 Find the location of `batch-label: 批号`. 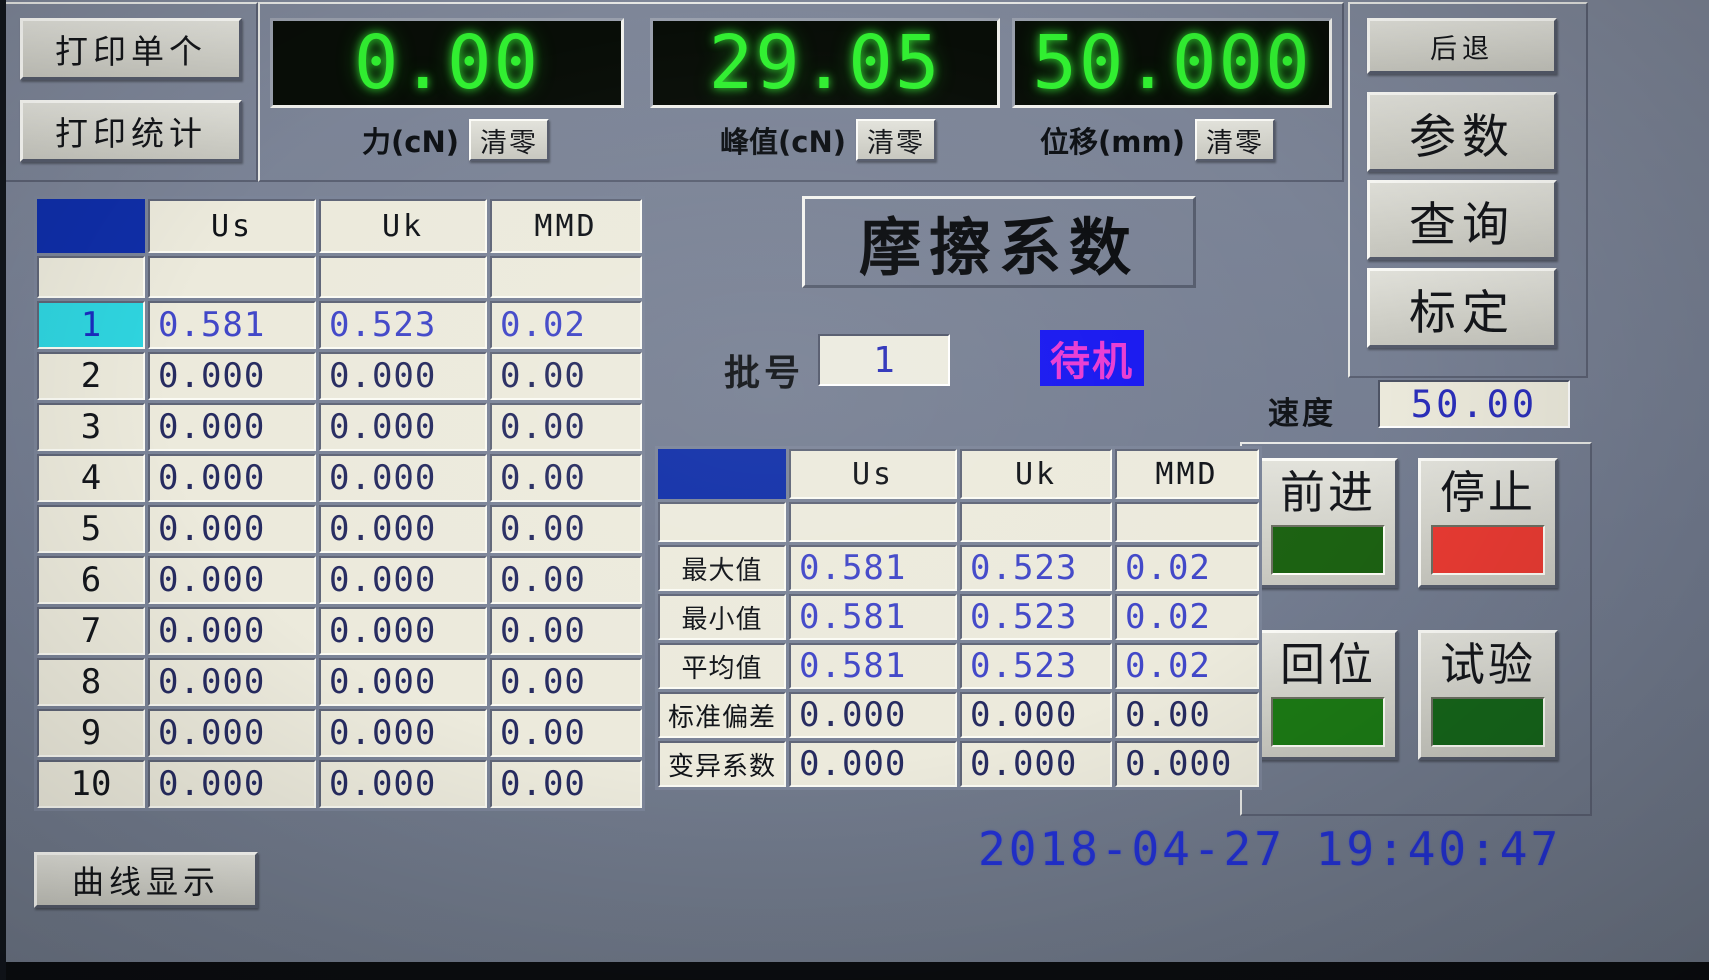

batch-label: 批号 is located at coordinates (764, 373).